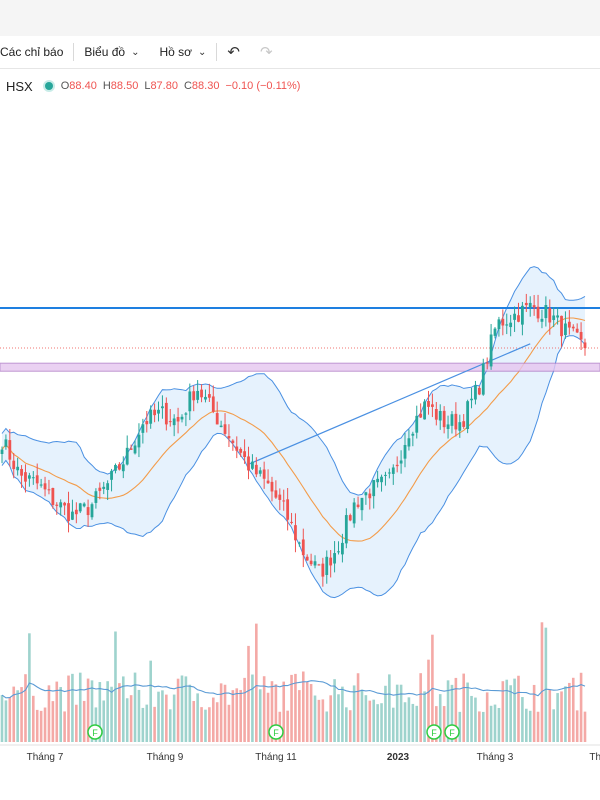  I want to click on low-key: L, so click(147, 86).